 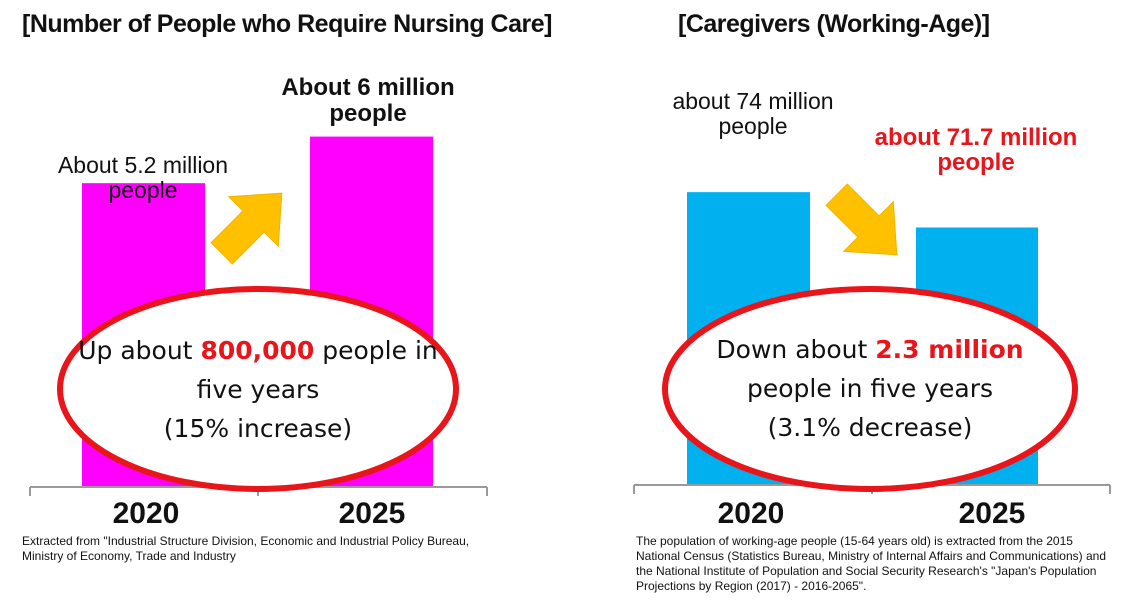 What do you see at coordinates (976, 137) in the screenshot?
I see `data-label-2025-line1: about 71.7 million` at bounding box center [976, 137].